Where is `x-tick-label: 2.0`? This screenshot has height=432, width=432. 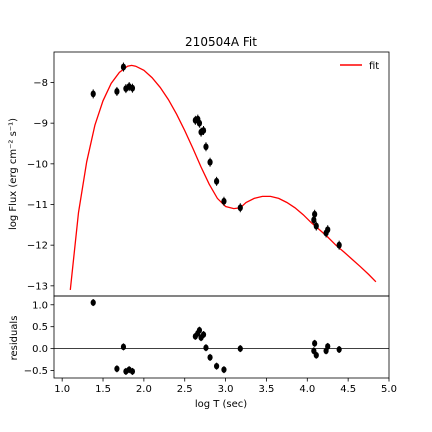
x-tick-label: 2.0 is located at coordinates (144, 389).